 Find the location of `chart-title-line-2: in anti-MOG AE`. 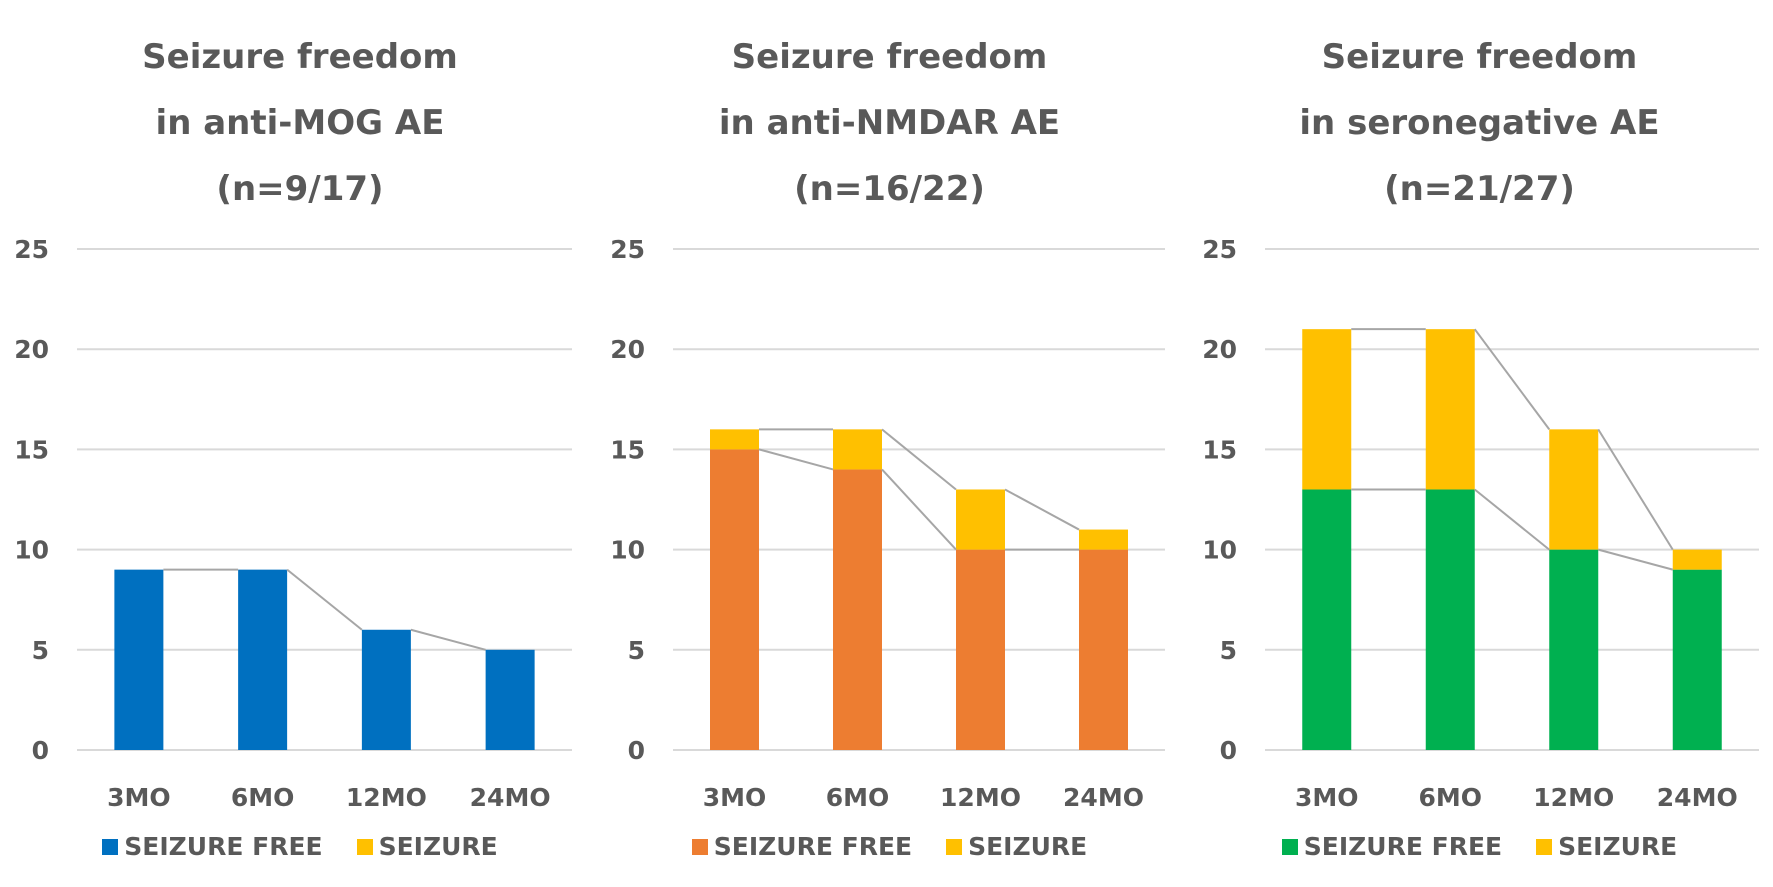

chart-title-line-2: in anti-MOG AE is located at coordinates (300, 123).